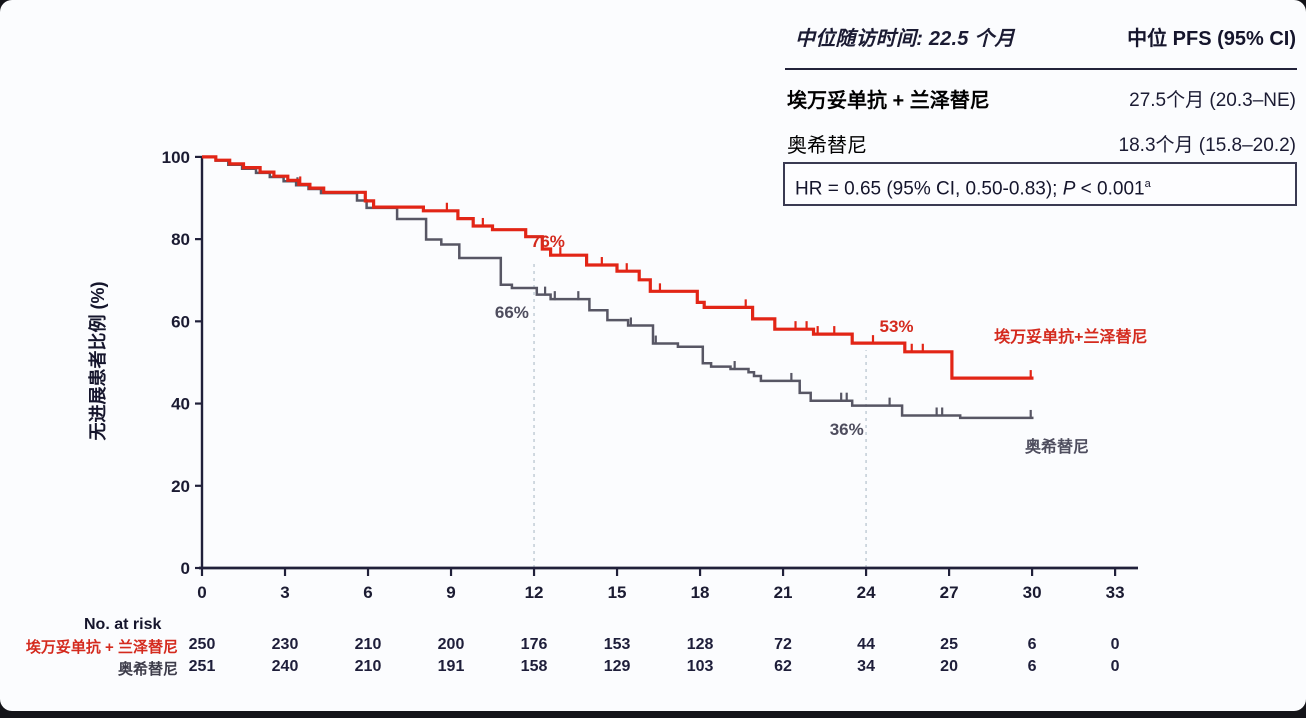 The width and height of the screenshot is (1306, 718). I want to click on risk-count: 153, so click(617, 644).